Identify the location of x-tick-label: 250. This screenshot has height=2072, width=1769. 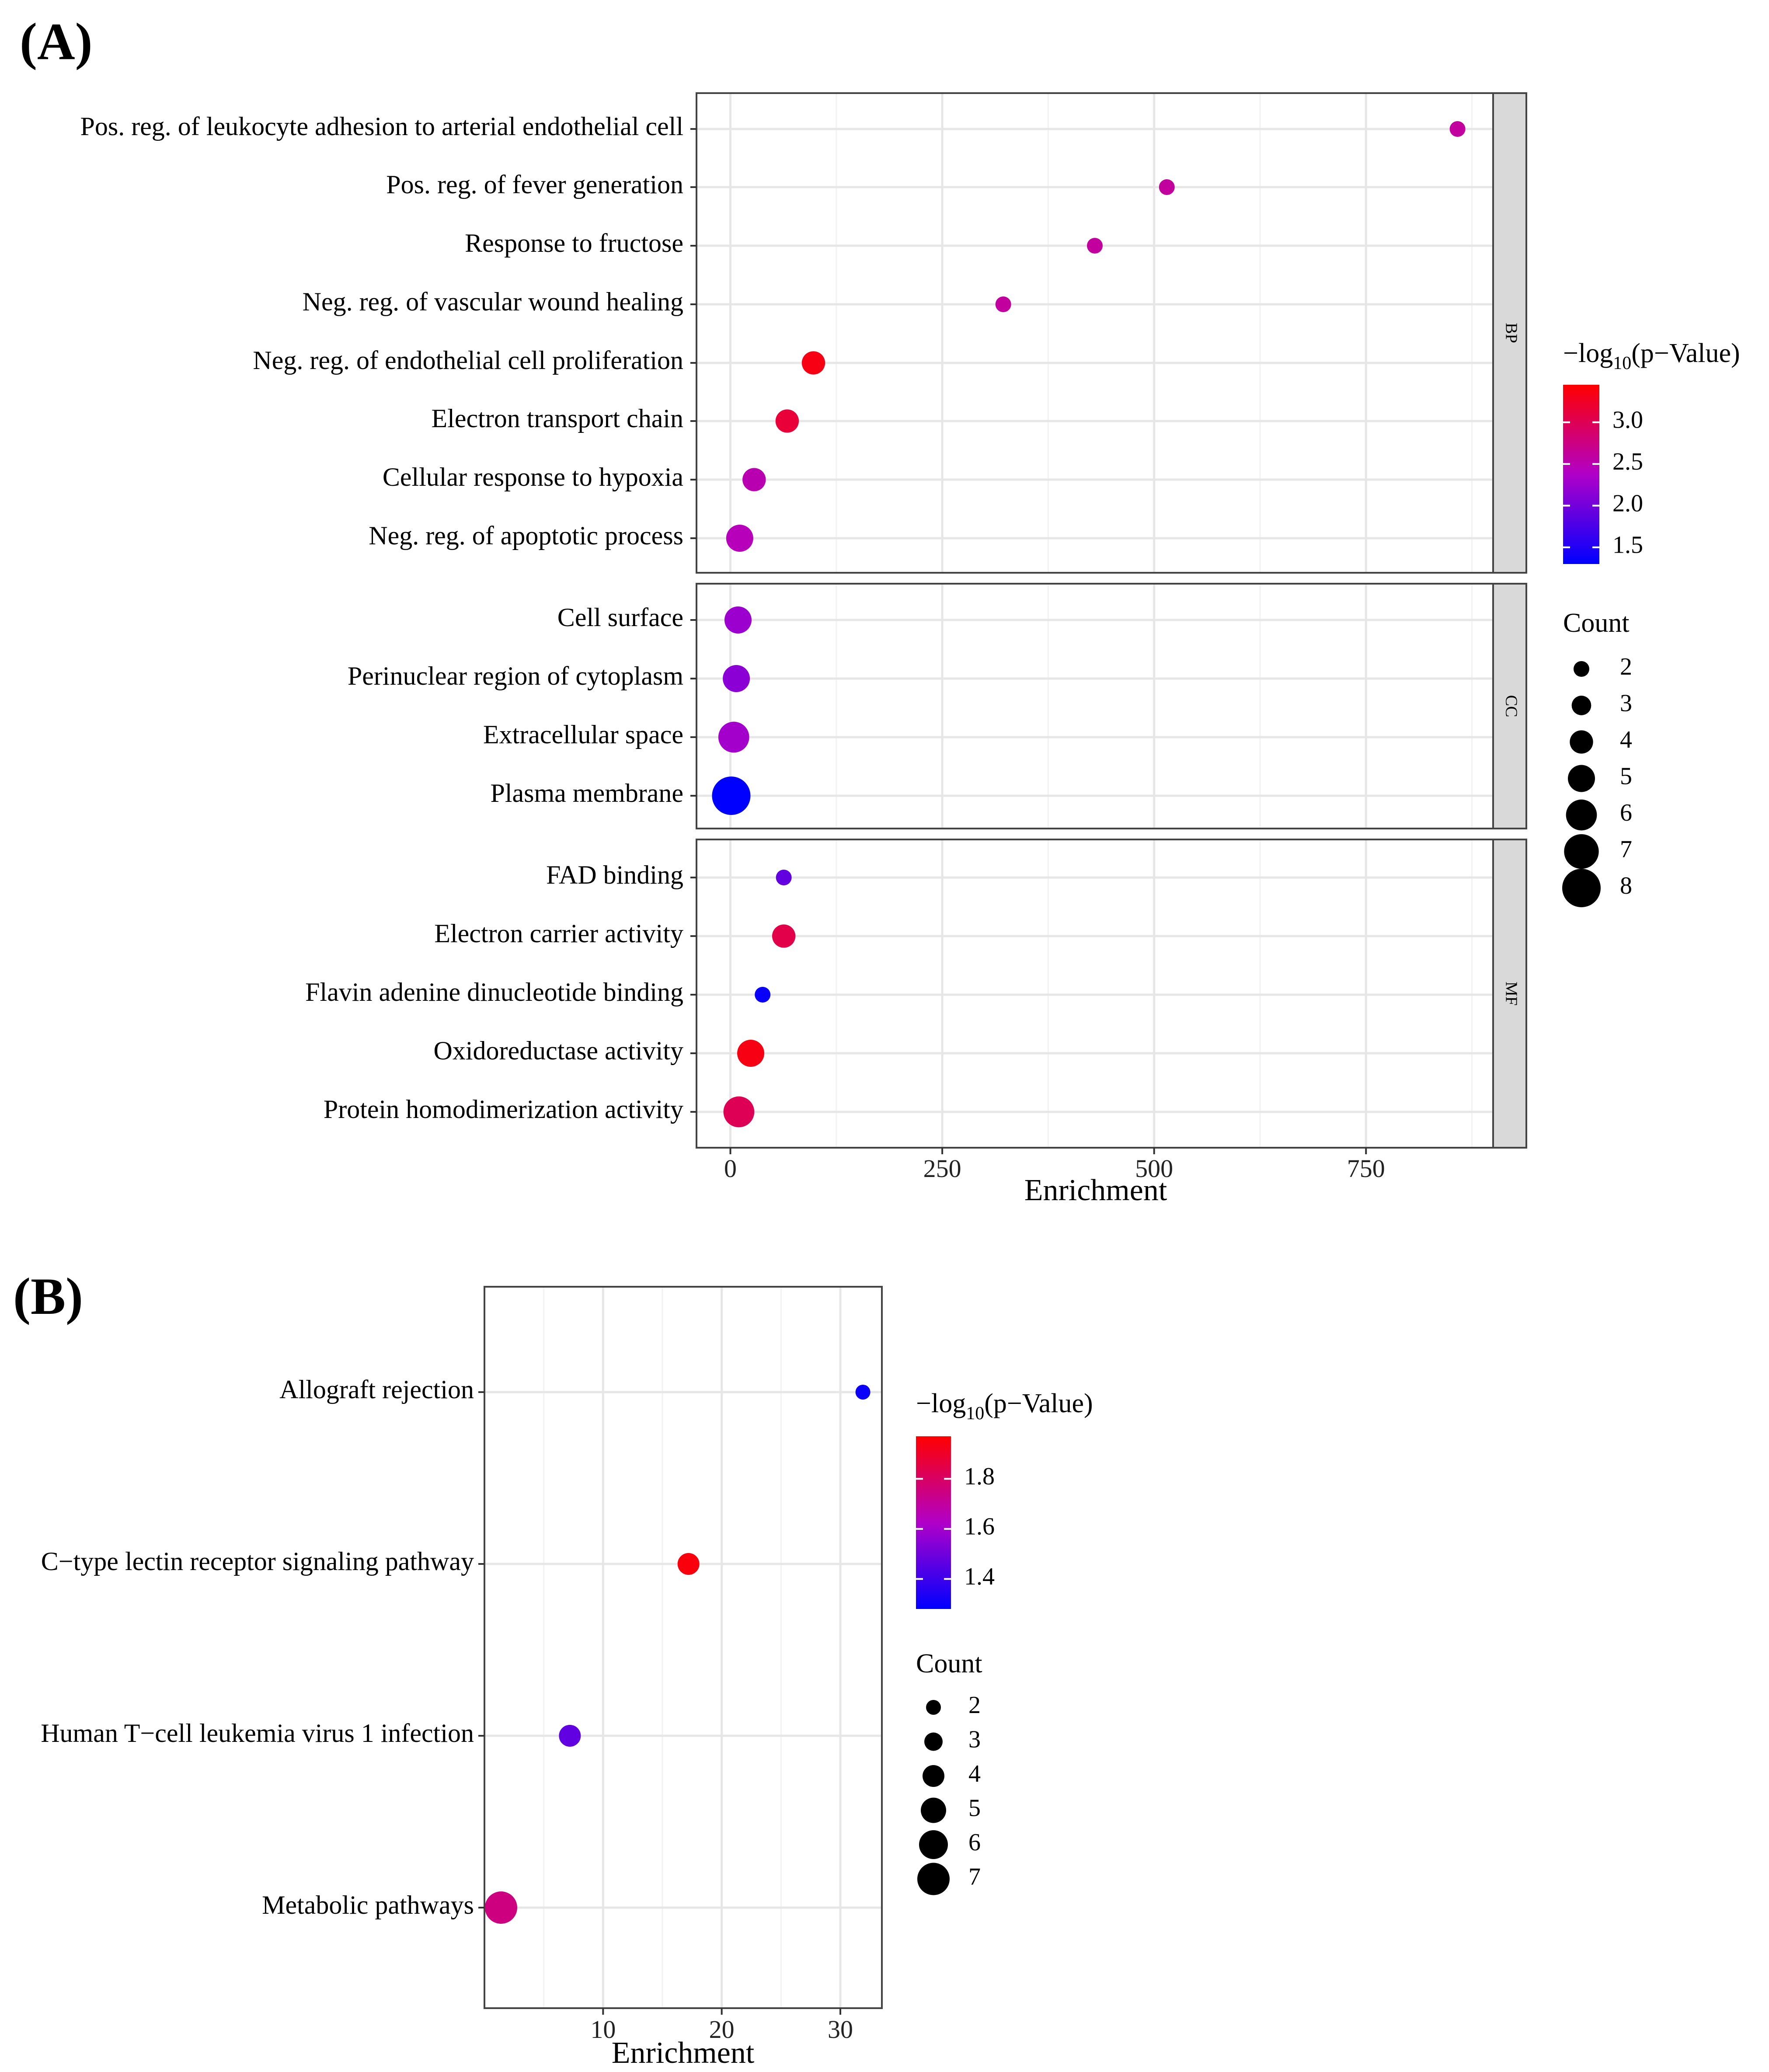
(942, 1168).